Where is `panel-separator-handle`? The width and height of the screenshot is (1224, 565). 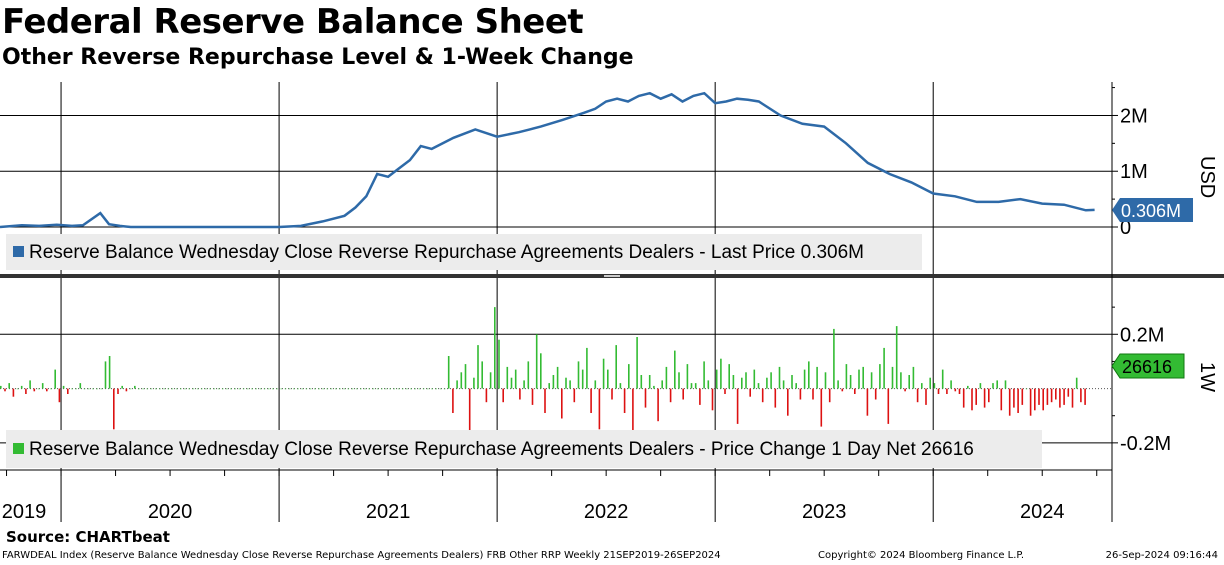 panel-separator-handle is located at coordinates (612, 276).